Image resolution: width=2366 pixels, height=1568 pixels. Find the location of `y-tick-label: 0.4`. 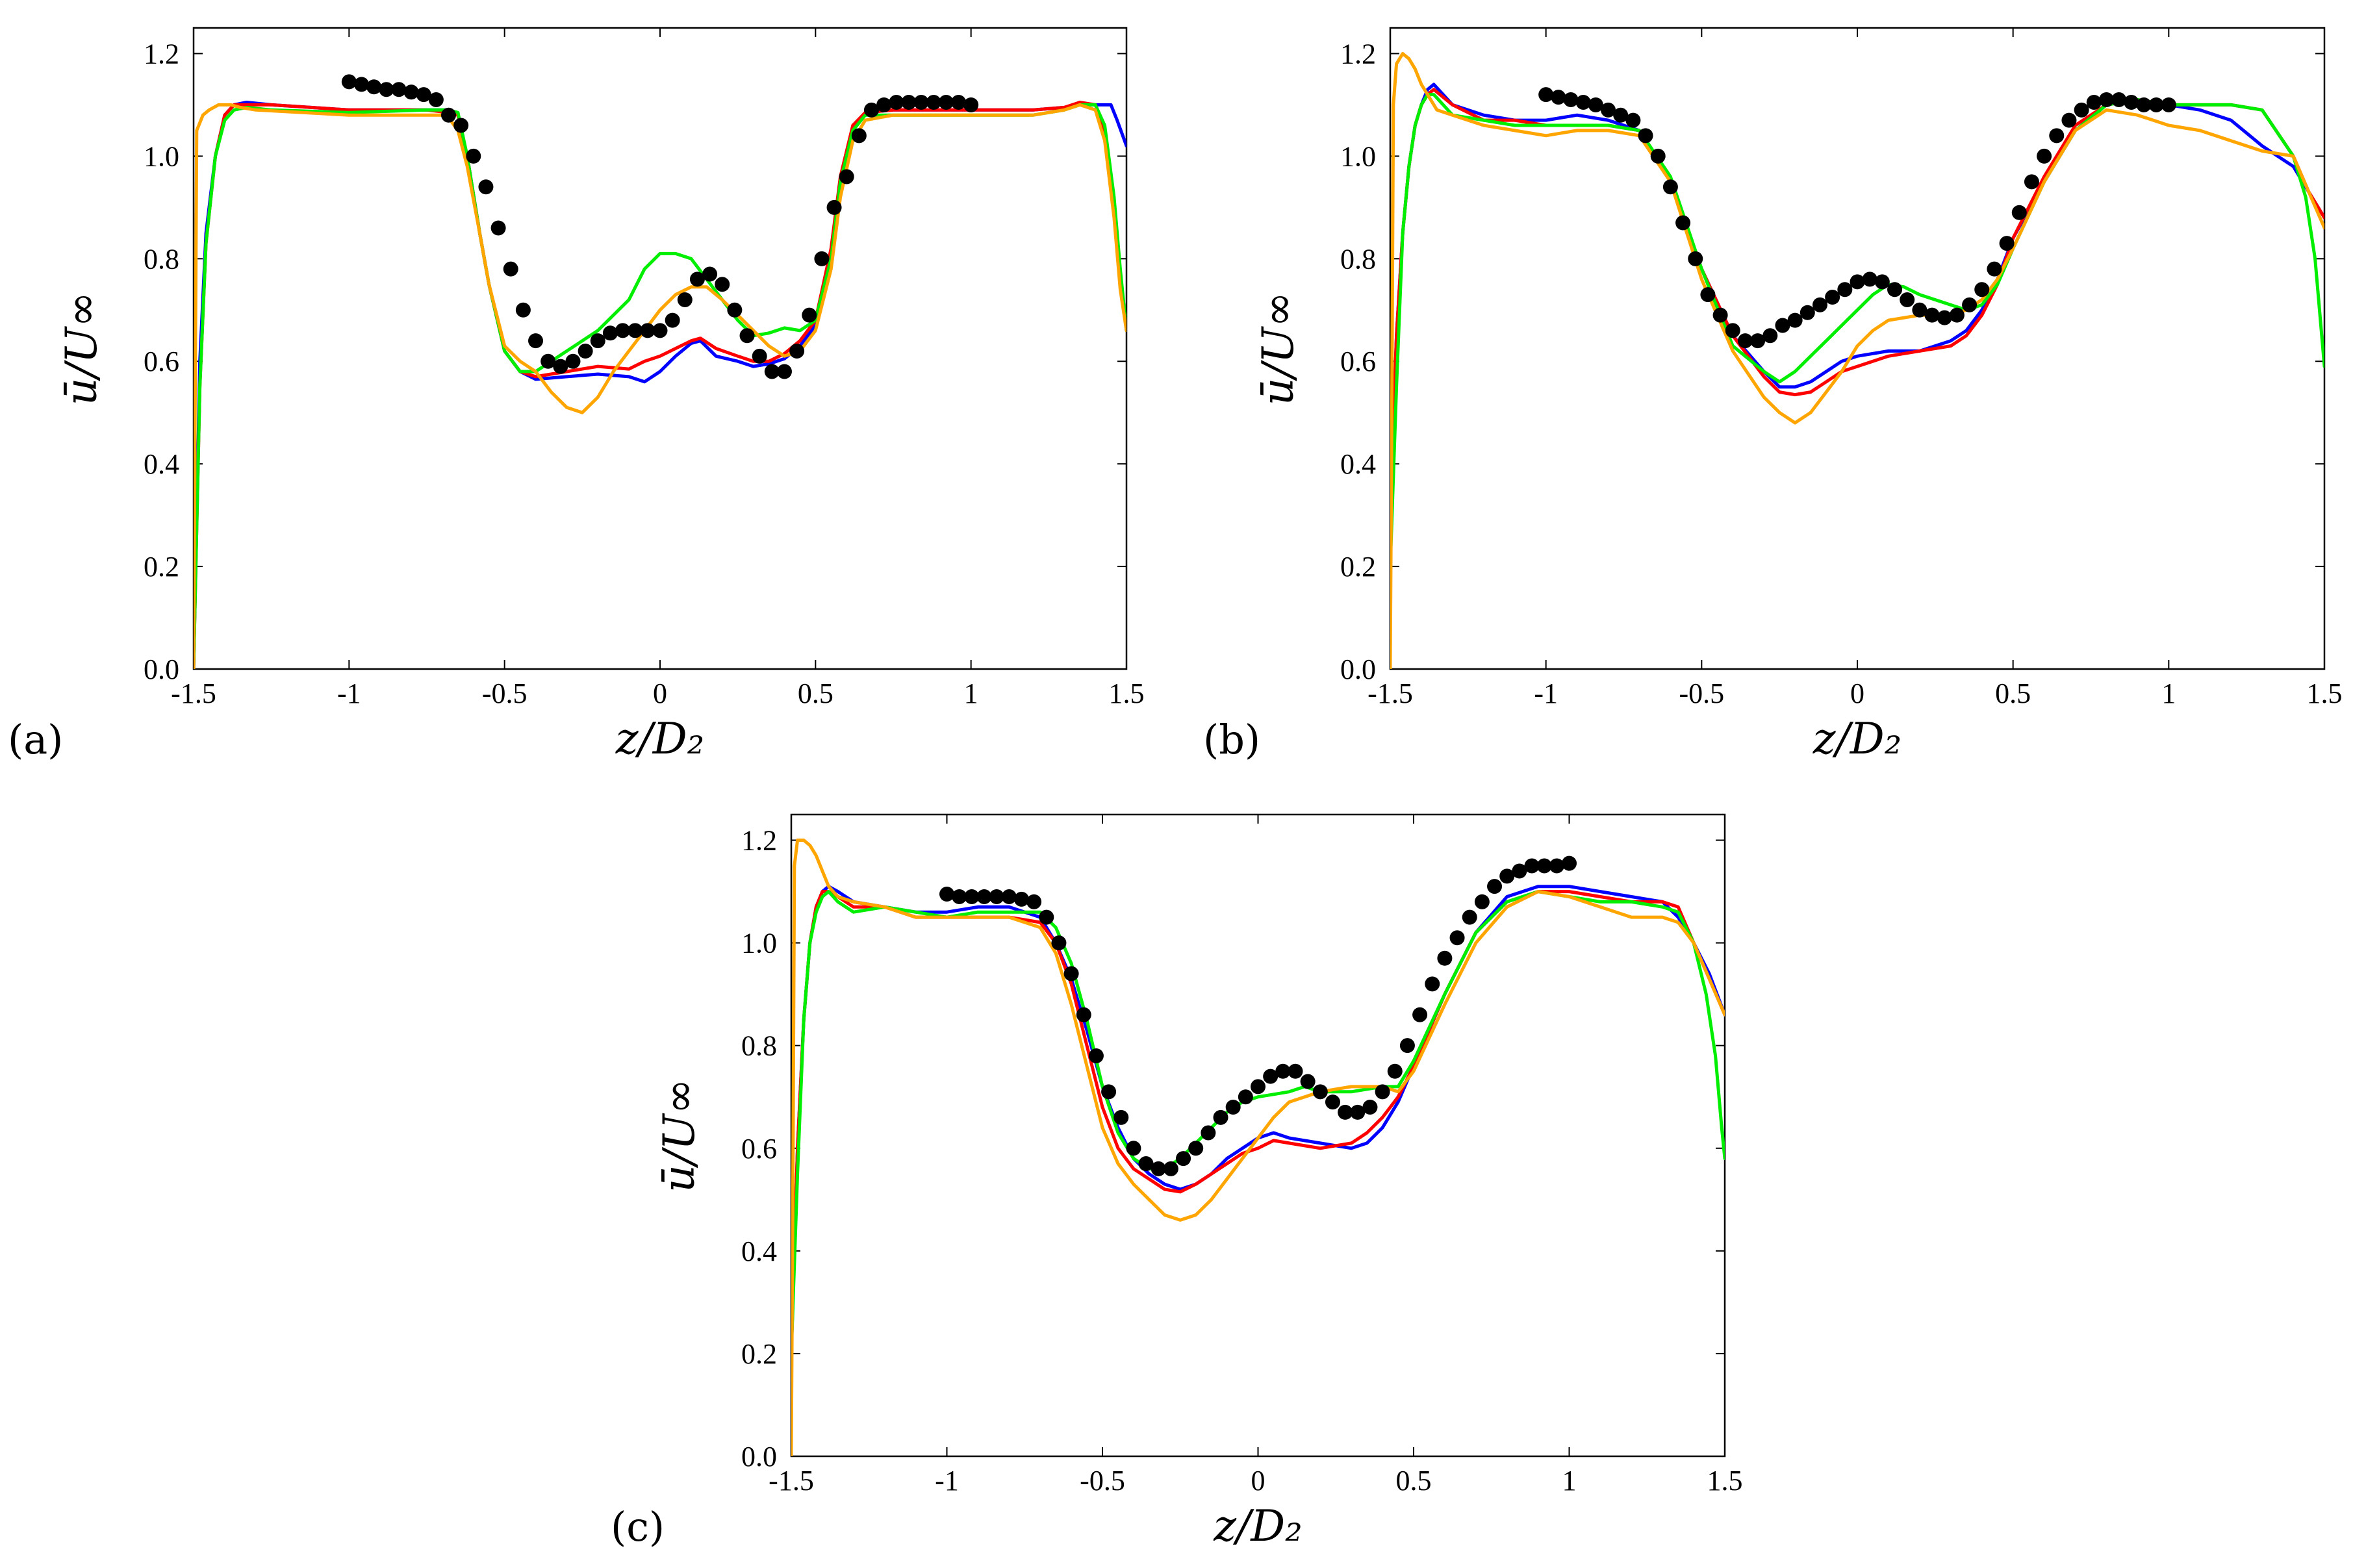

y-tick-label: 0.4 is located at coordinates (1358, 464).